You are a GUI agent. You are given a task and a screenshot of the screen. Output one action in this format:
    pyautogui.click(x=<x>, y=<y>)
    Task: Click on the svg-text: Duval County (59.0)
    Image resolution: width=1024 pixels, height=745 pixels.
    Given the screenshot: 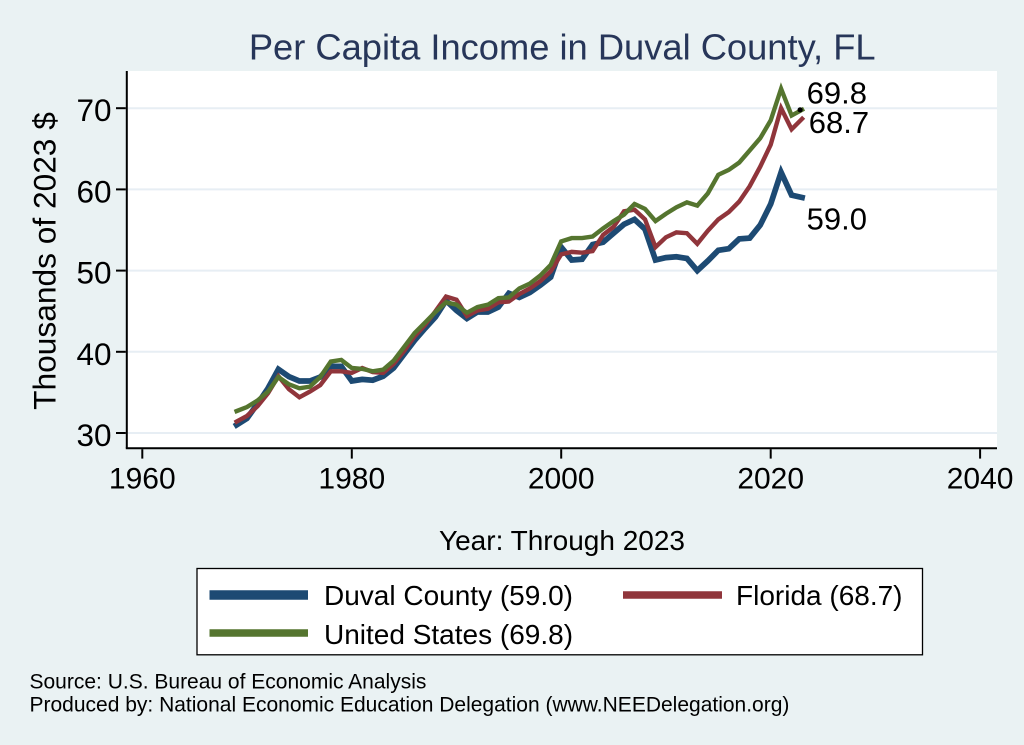 What is the action you would take?
    pyautogui.click(x=448, y=595)
    